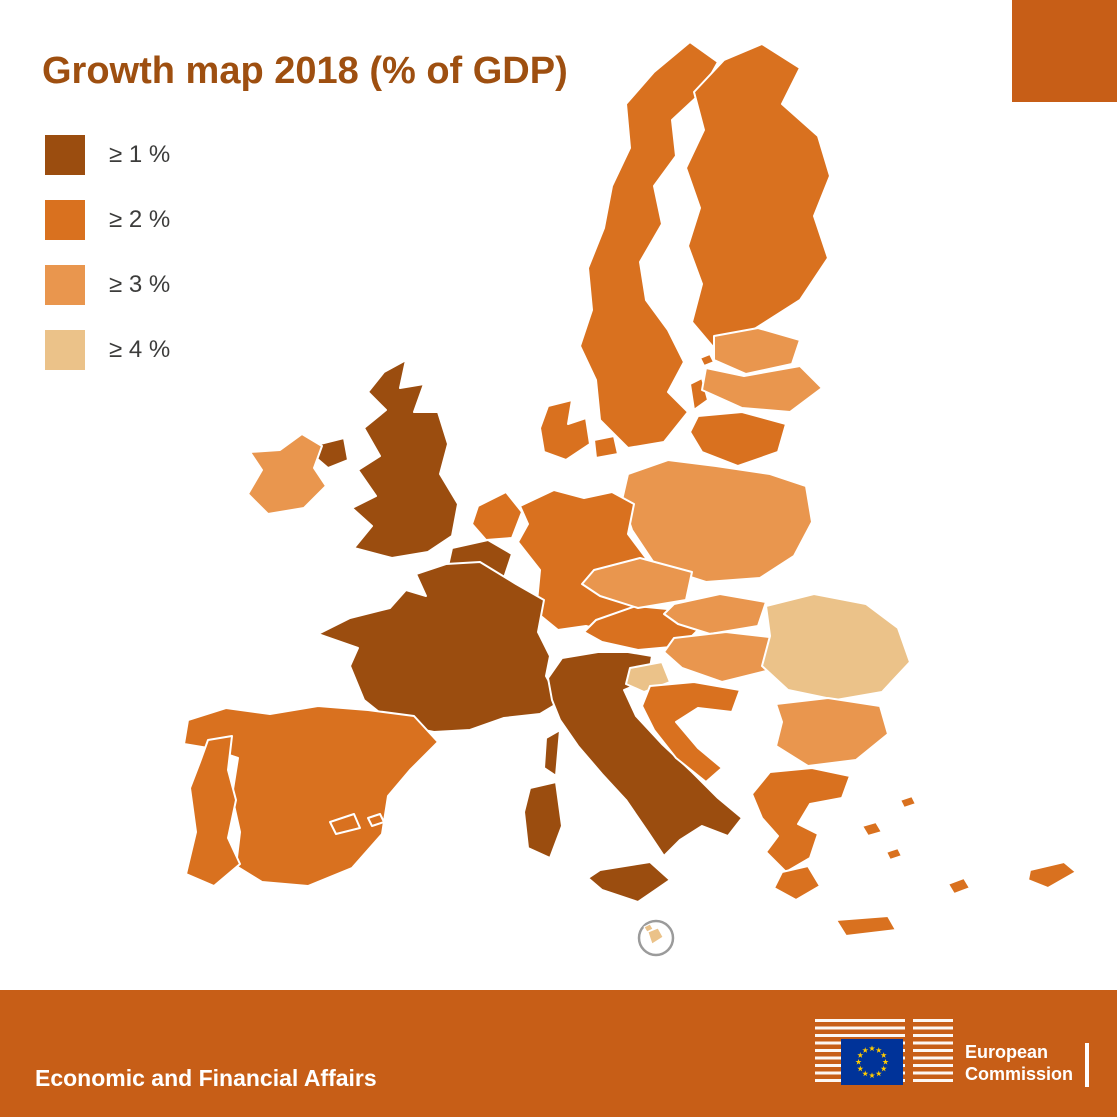  What do you see at coordinates (933, 1052) in the screenshot?
I see `logo-stripes-right` at bounding box center [933, 1052].